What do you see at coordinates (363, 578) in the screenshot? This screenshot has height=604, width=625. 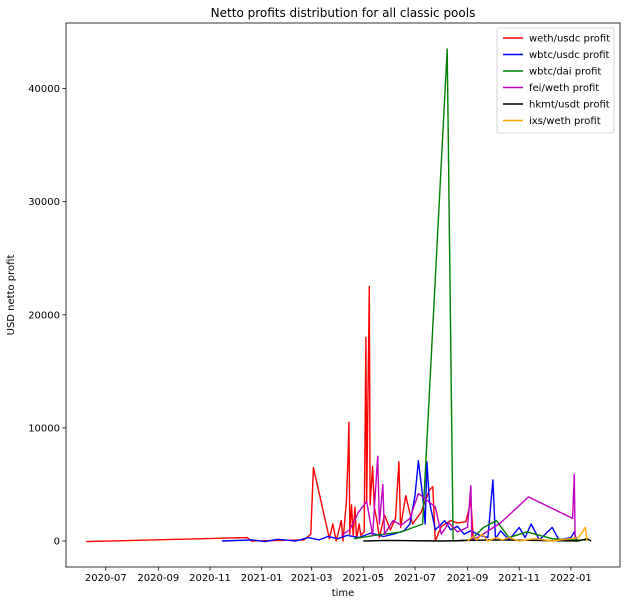 I see `x-tick-label: 2021-05` at bounding box center [363, 578].